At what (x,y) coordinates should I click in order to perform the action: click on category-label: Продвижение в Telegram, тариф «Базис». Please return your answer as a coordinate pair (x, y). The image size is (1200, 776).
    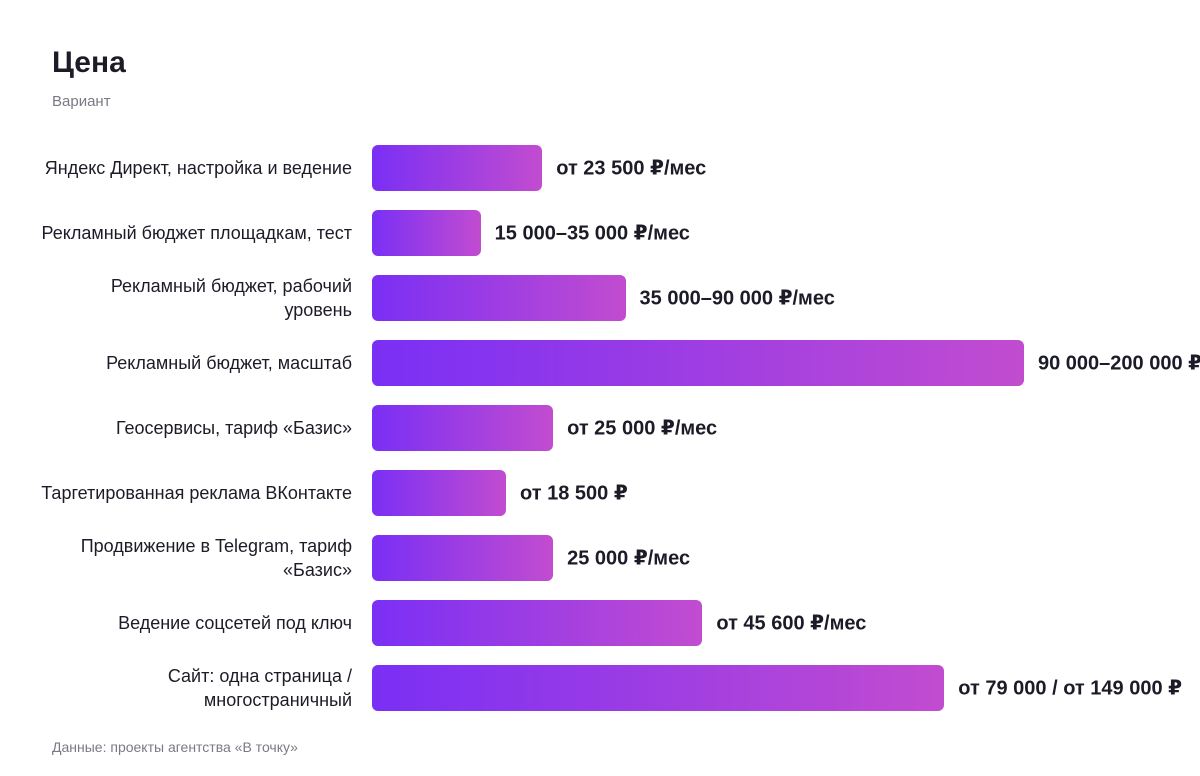
    Looking at the image, I should click on (216, 558).